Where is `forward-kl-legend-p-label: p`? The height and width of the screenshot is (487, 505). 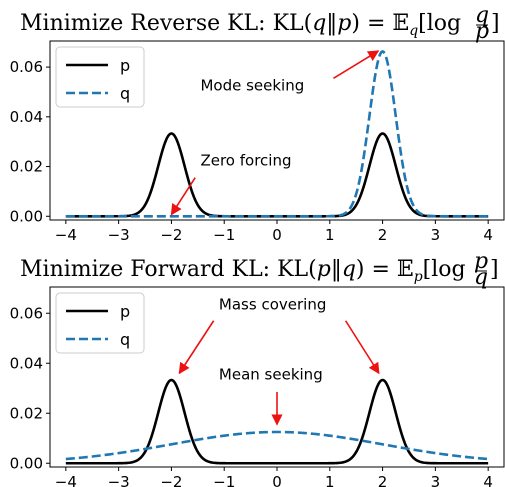 forward-kl-legend-p-label: p is located at coordinates (125, 311).